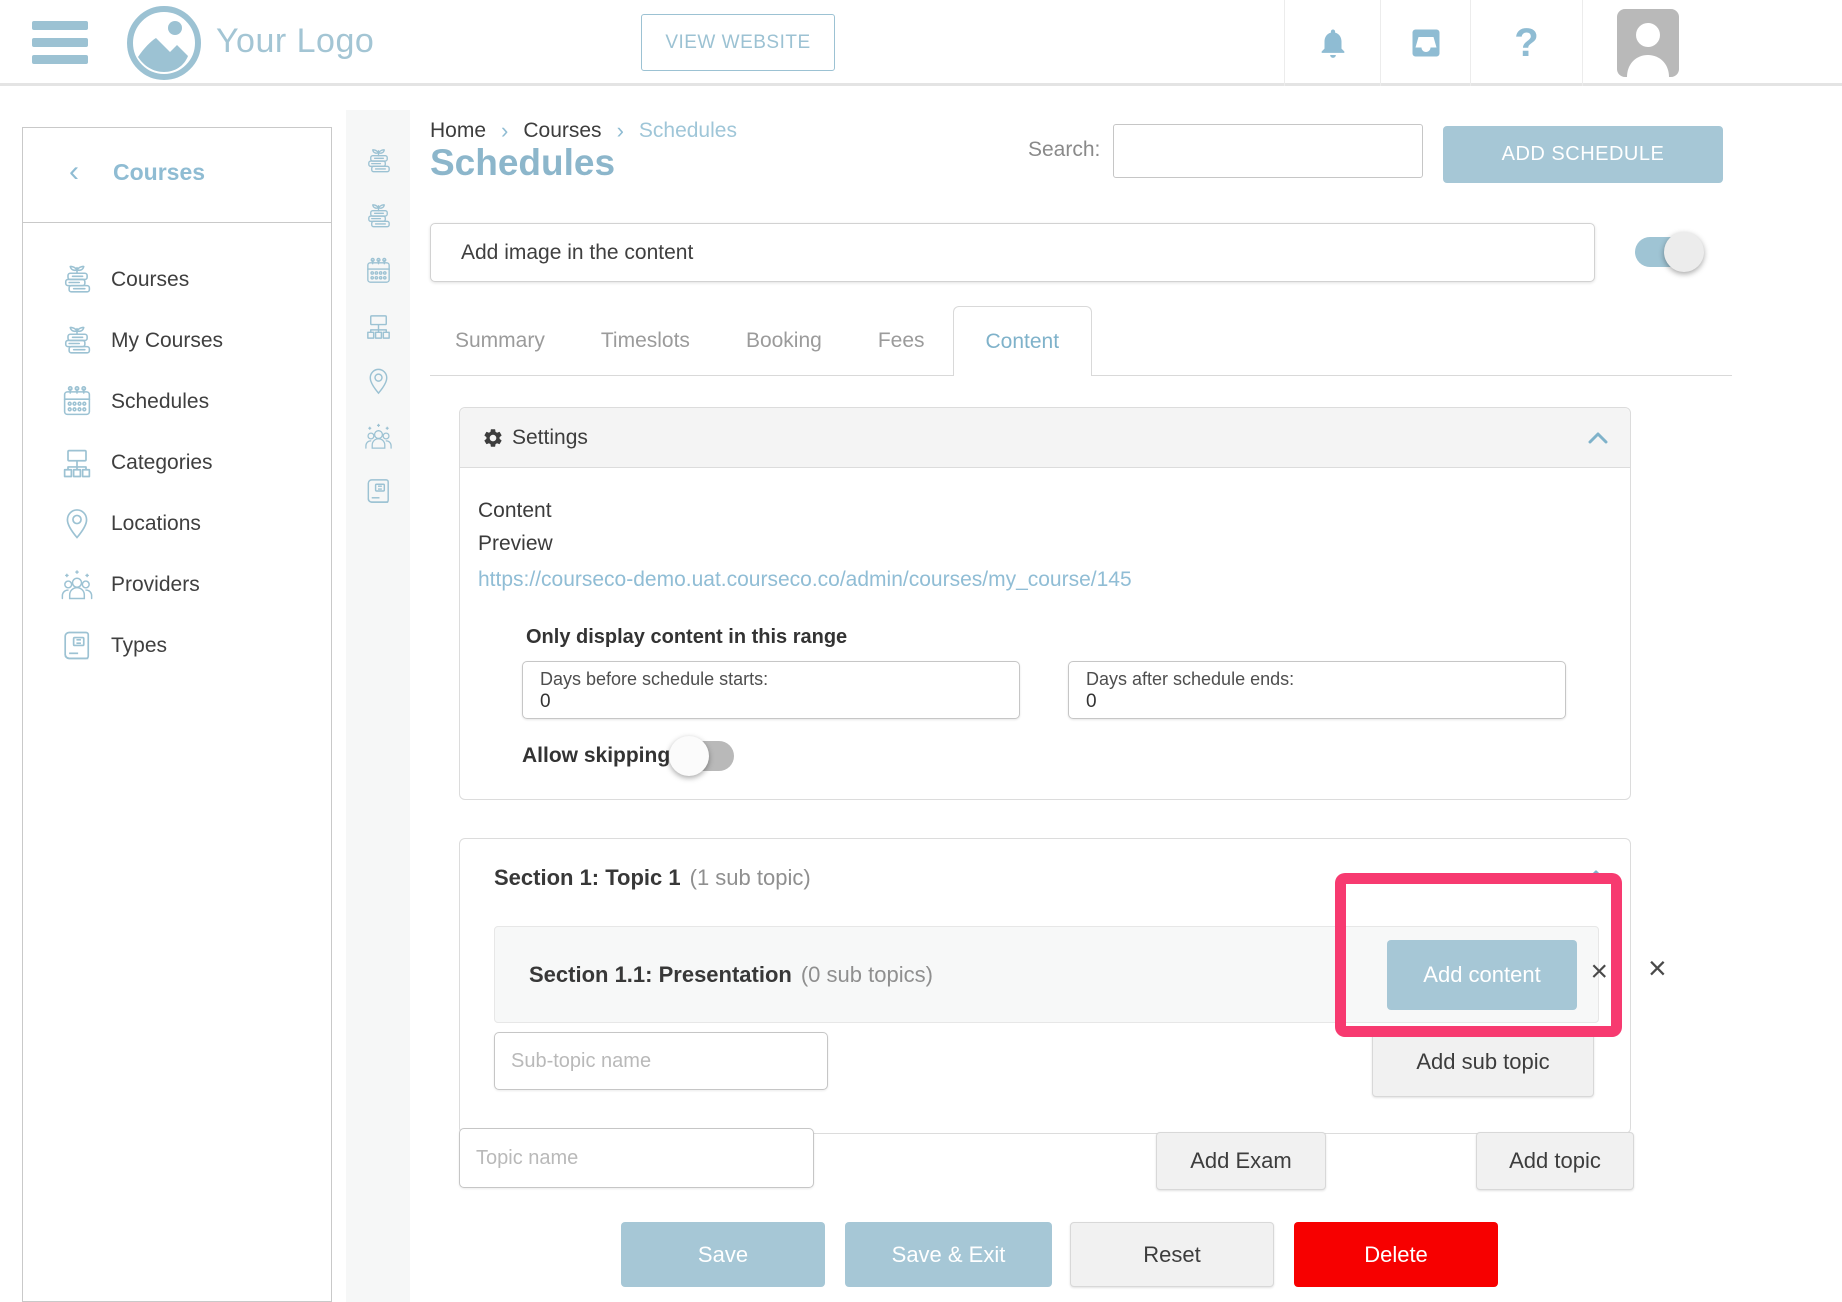  Describe the element at coordinates (687, 130) in the screenshot. I see `breadcrumb-current: Schedules` at that location.